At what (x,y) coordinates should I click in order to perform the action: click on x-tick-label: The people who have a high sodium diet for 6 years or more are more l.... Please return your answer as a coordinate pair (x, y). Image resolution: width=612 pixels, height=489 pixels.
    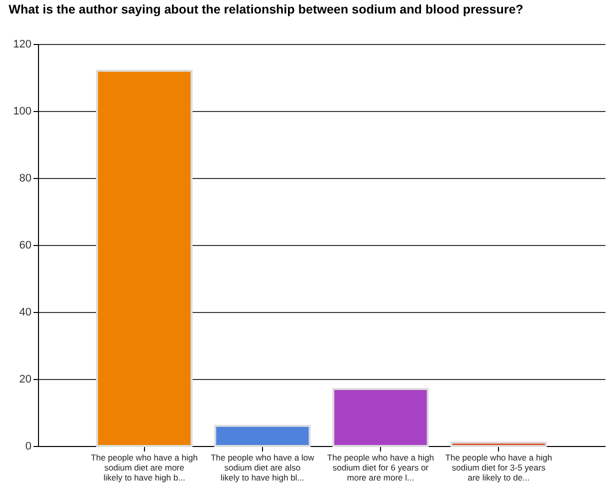
    Looking at the image, I should click on (380, 467).